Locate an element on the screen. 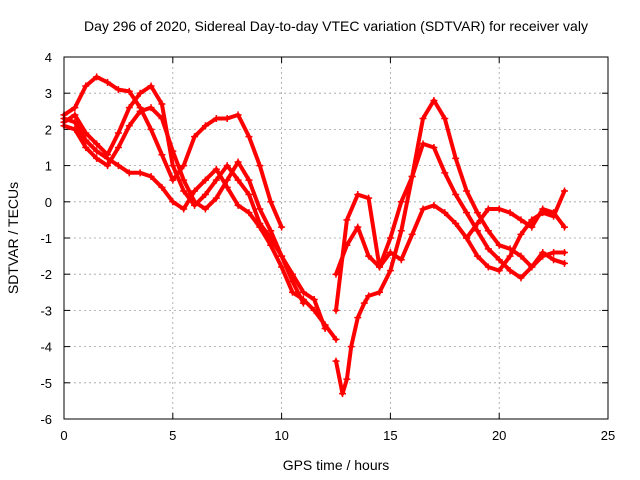 This screenshot has width=640, height=480. y-tick-label: 4 is located at coordinates (48, 57).